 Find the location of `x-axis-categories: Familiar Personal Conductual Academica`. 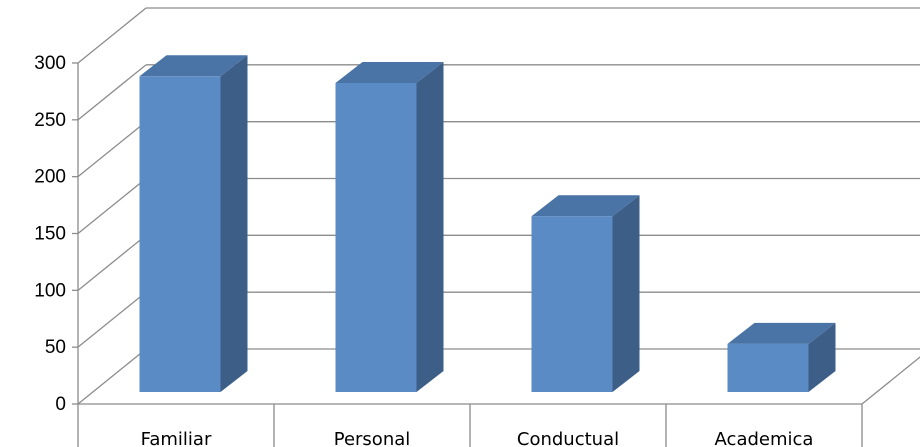

x-axis-categories: Familiar Personal Conductual Academica is located at coordinates (477, 438).